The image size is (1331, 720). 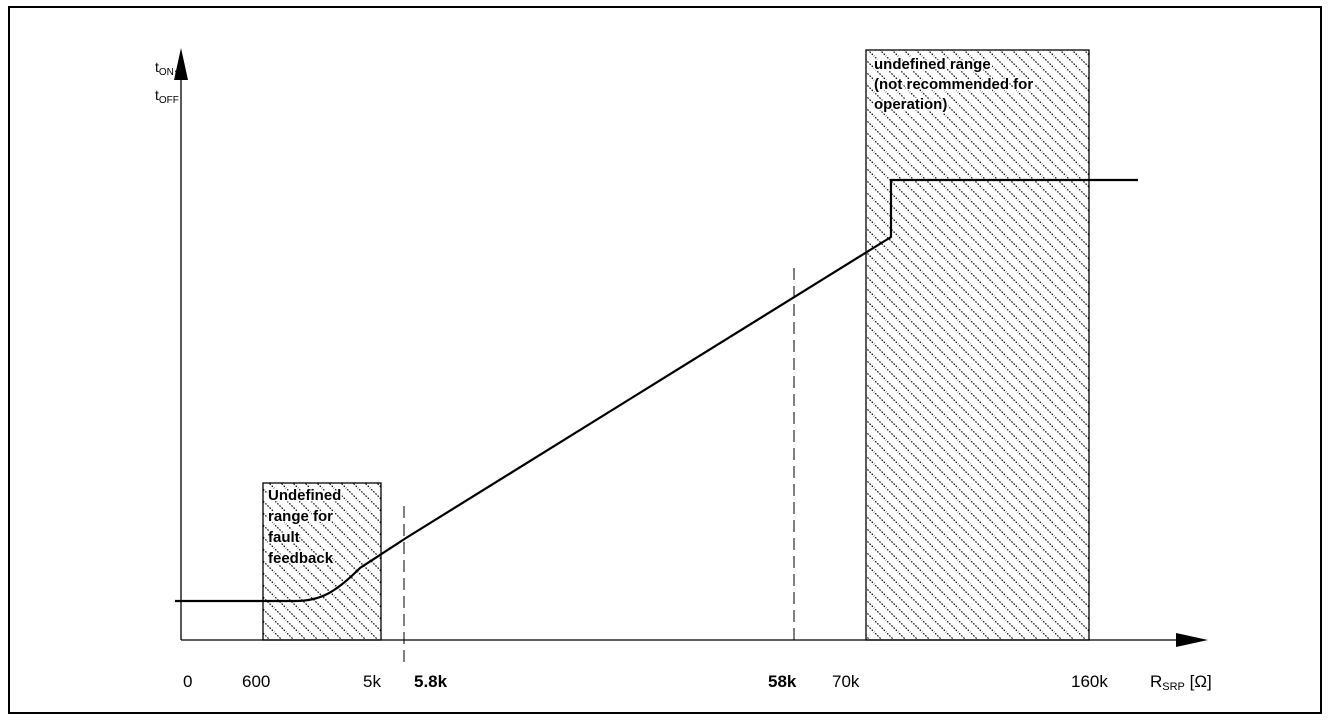 What do you see at coordinates (932, 64) in the screenshot?
I see `region-label: undefined range` at bounding box center [932, 64].